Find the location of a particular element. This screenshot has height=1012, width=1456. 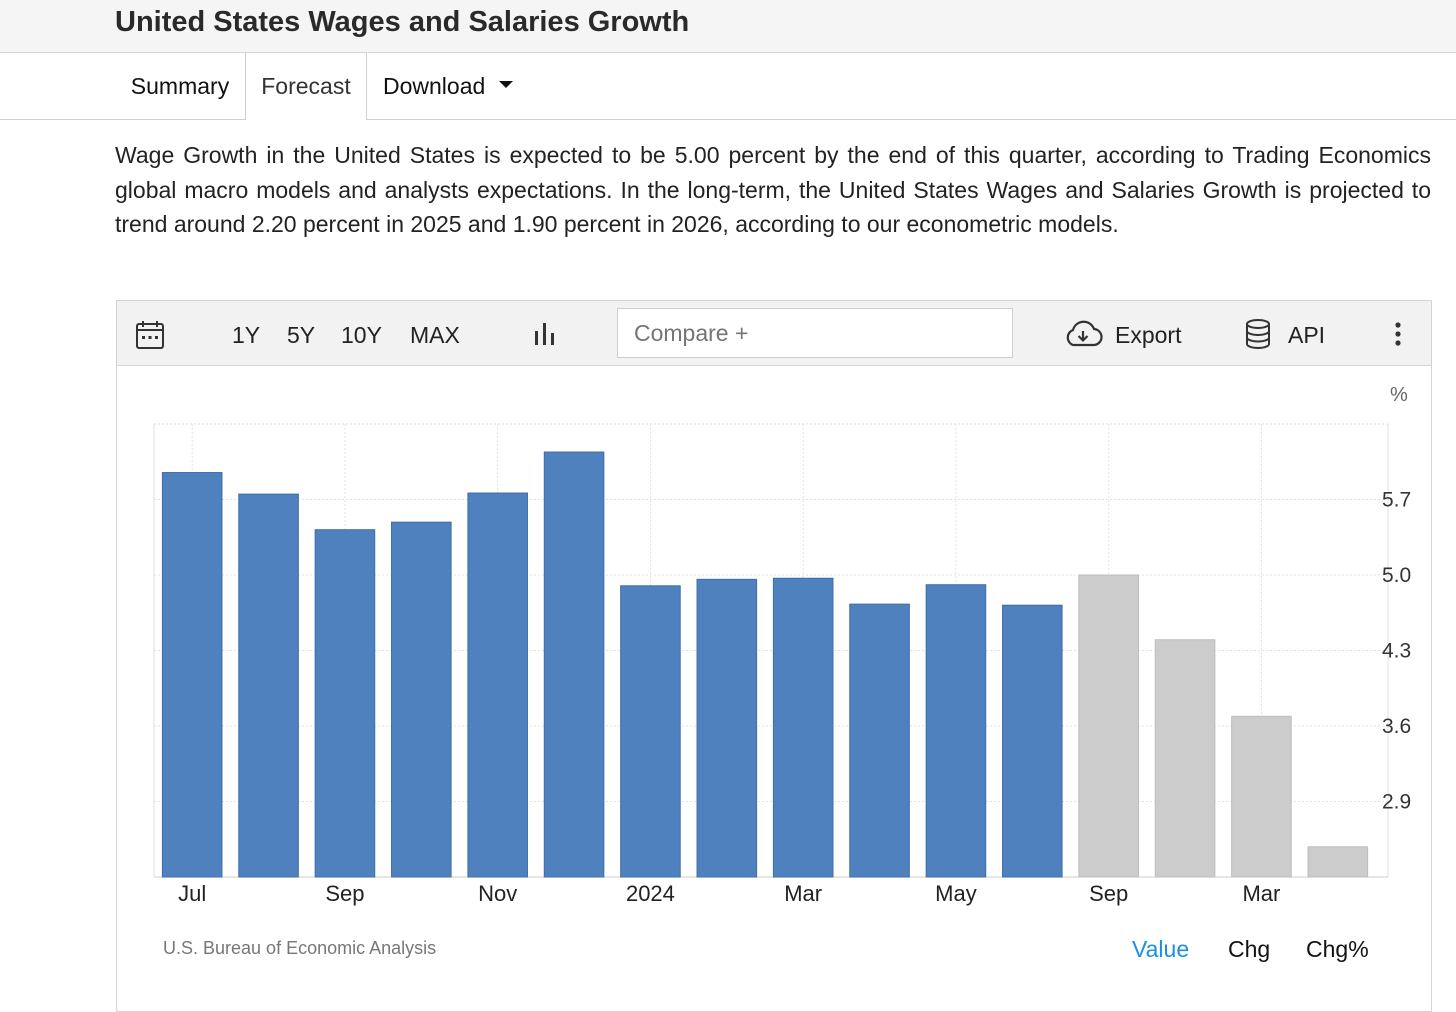

calendar-icon is located at coordinates (150, 335).